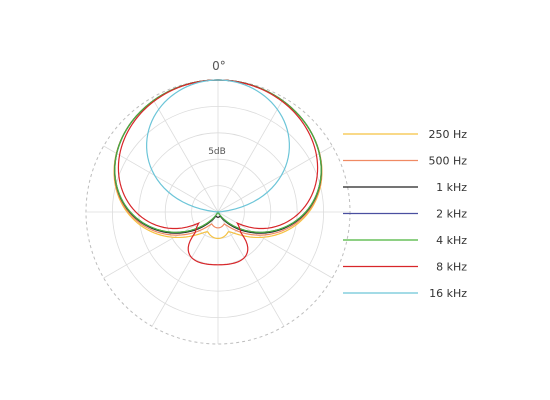 Image resolution: width=550 pixels, height=400 pixels. I want to click on legend-item: 2 kHz, so click(405, 214).